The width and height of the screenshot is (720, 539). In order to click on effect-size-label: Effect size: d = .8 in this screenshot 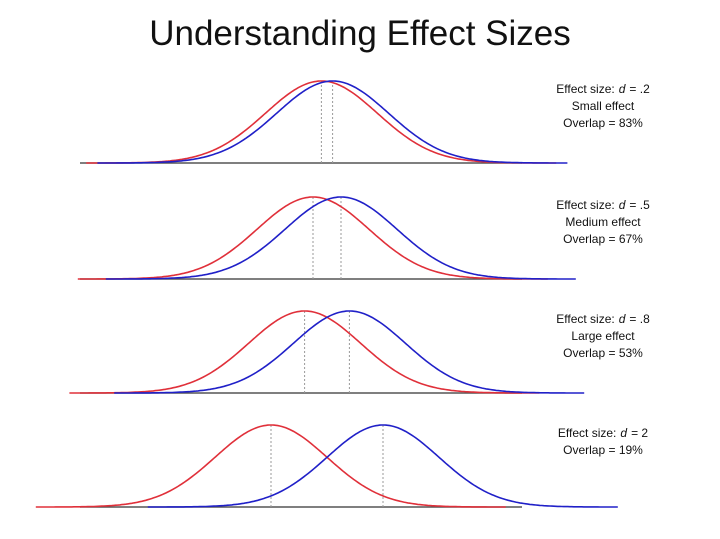, I will do `click(603, 319)`.